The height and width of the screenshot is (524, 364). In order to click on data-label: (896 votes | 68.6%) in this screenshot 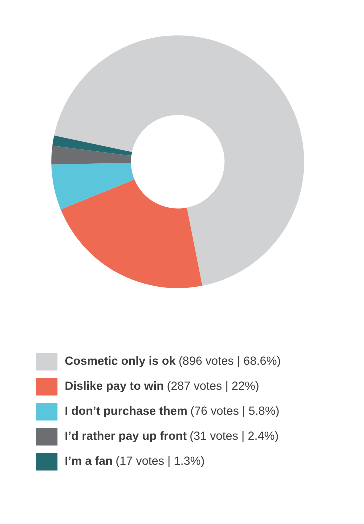, I will do `click(230, 362)`.